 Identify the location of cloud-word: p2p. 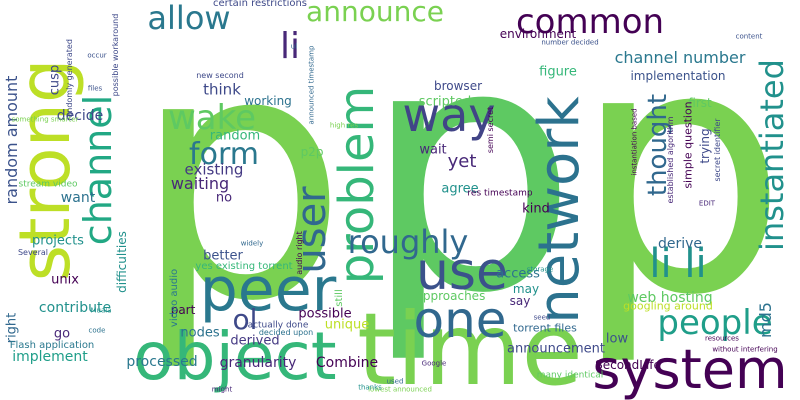
(312, 152).